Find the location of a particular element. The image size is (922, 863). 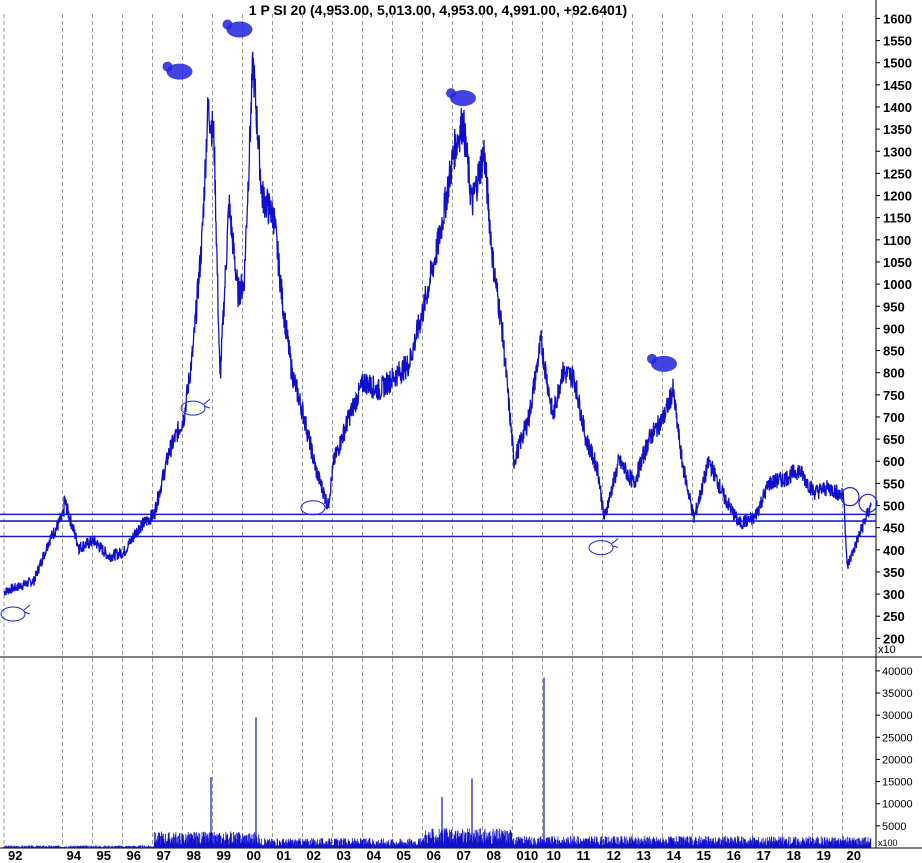

x-tick-label: 96 is located at coordinates (134, 855).